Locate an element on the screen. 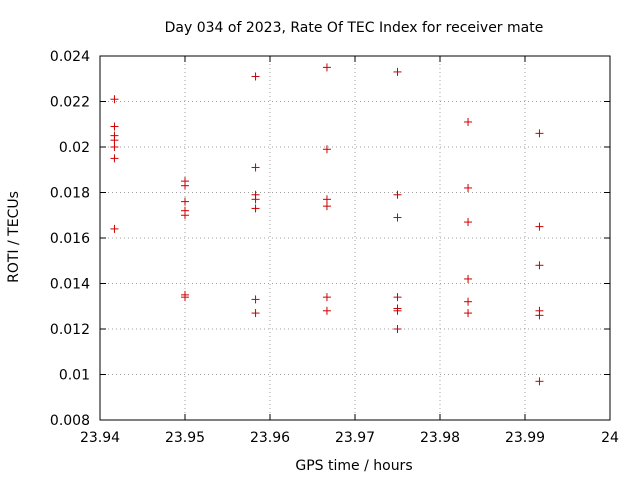 This screenshot has height=480, width=640. y-tick-label: 0.014 is located at coordinates (70, 285).